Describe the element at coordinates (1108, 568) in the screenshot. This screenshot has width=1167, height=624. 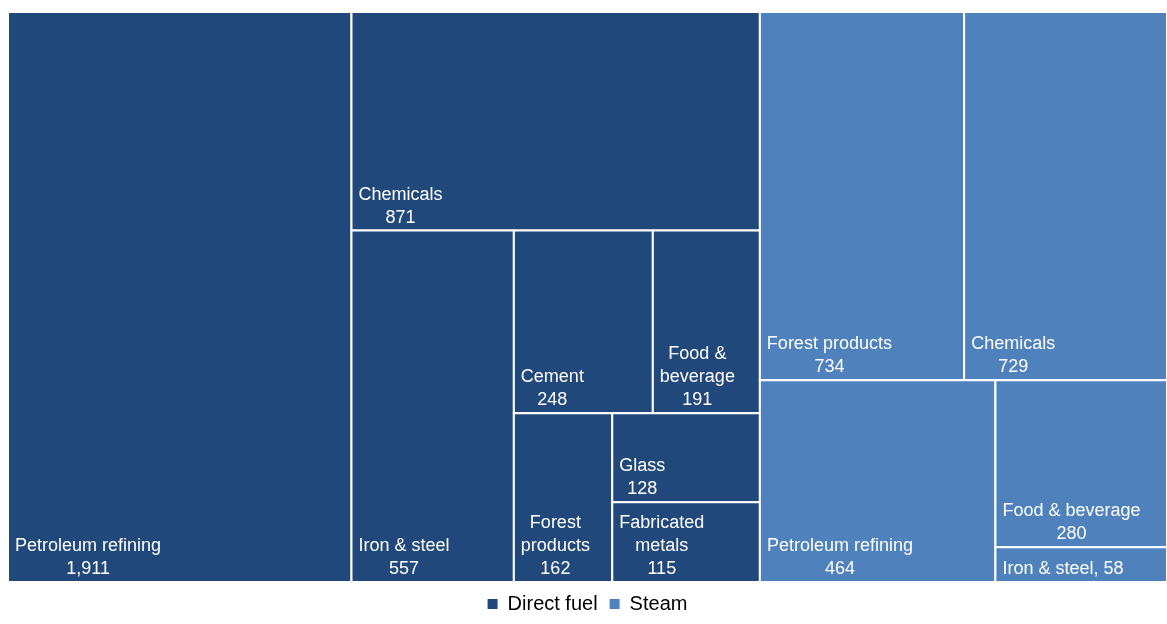
I see `data-label: , 58` at that location.